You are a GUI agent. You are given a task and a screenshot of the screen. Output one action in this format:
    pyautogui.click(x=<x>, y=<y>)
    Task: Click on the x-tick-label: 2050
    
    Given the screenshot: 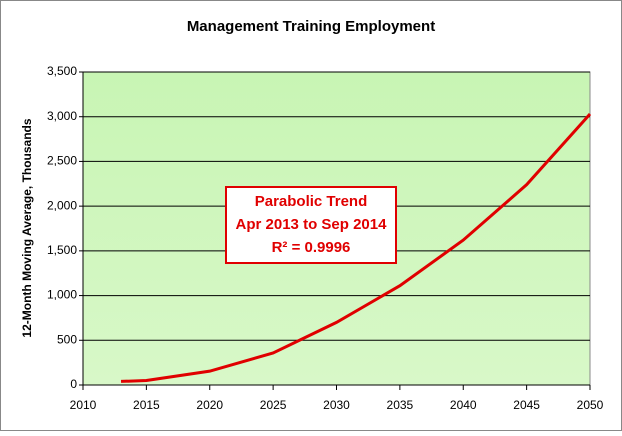 What is the action you would take?
    pyautogui.click(x=590, y=405)
    